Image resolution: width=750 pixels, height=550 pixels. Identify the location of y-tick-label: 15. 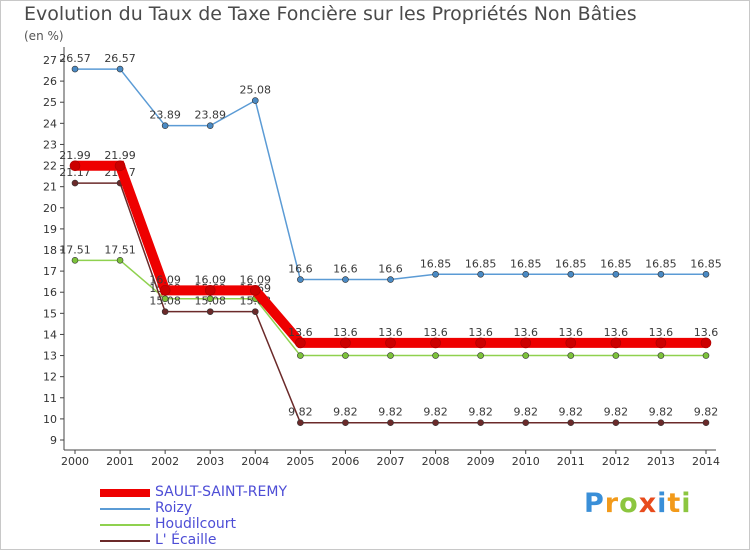
(50, 313).